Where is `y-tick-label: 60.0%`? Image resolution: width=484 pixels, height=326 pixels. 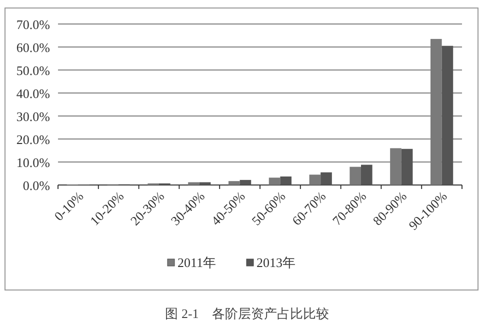
y-tick-label: 60.0% is located at coordinates (33, 47).